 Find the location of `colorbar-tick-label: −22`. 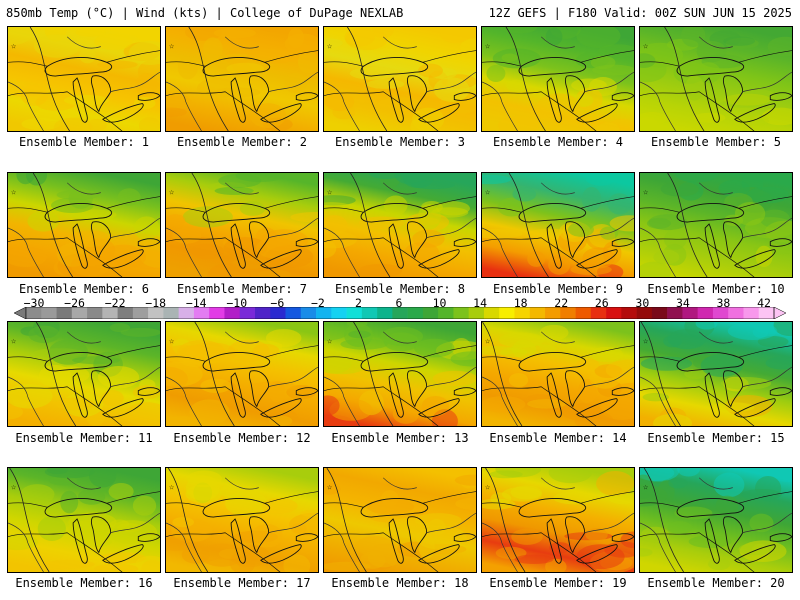

colorbar-tick-label: −22 is located at coordinates (115, 303).